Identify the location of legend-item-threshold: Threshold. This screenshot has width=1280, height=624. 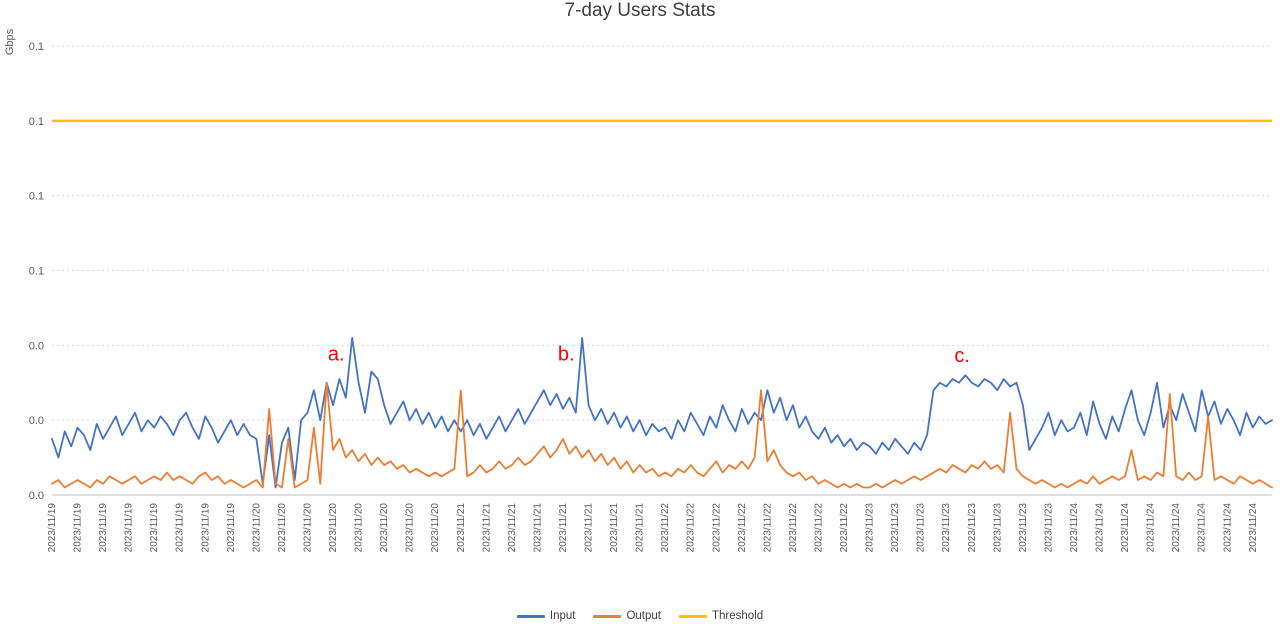
(721, 616).